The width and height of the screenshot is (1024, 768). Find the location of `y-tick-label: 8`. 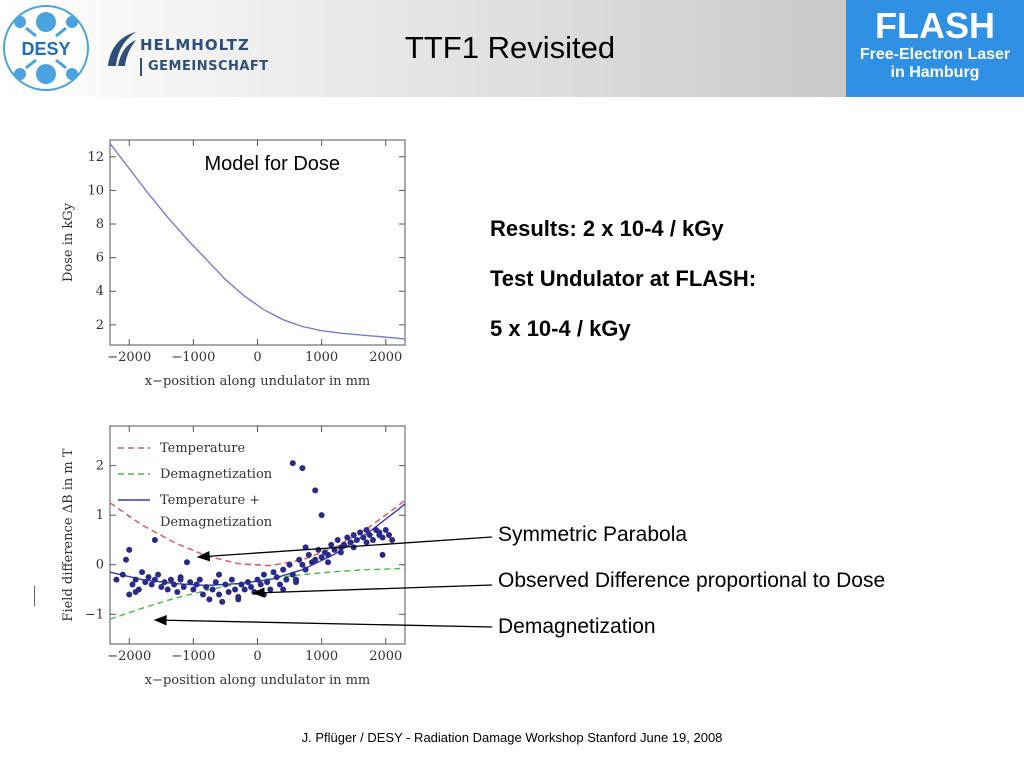

y-tick-label: 8 is located at coordinates (100, 224).